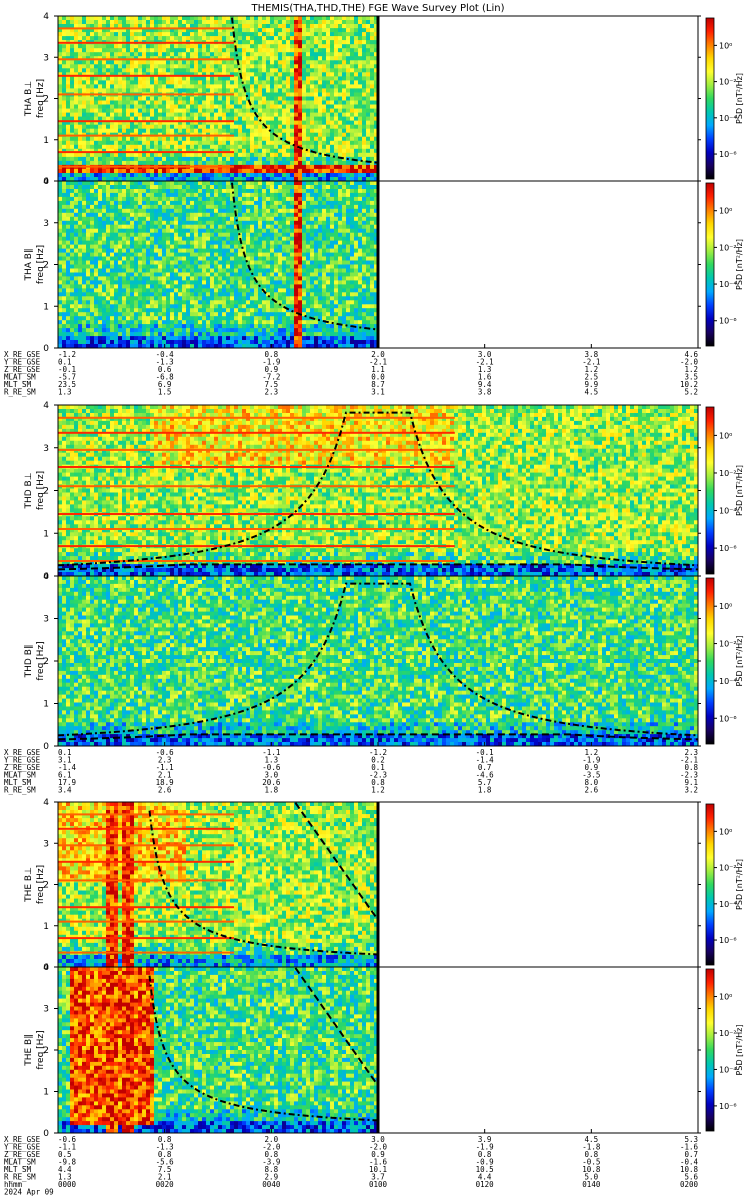 The image size is (750, 1200). I want to click on ephem-value: -3.9, so click(271, 1162).